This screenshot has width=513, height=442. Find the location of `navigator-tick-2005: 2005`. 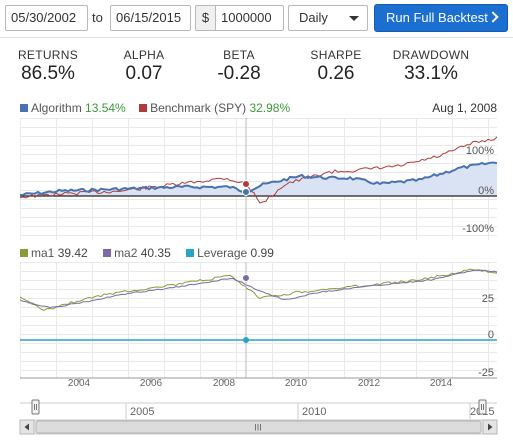

navigator-tick-2005: 2005 is located at coordinates (142, 412).